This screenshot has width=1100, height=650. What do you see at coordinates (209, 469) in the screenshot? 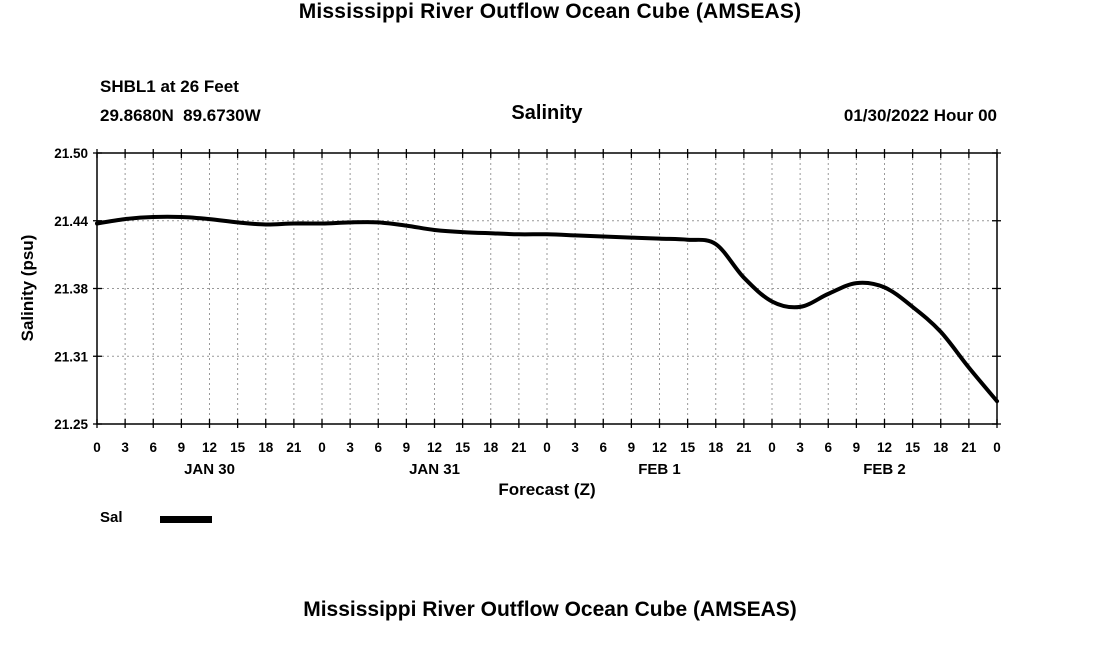
I see `svg-text: JAN 30` at bounding box center [209, 469].